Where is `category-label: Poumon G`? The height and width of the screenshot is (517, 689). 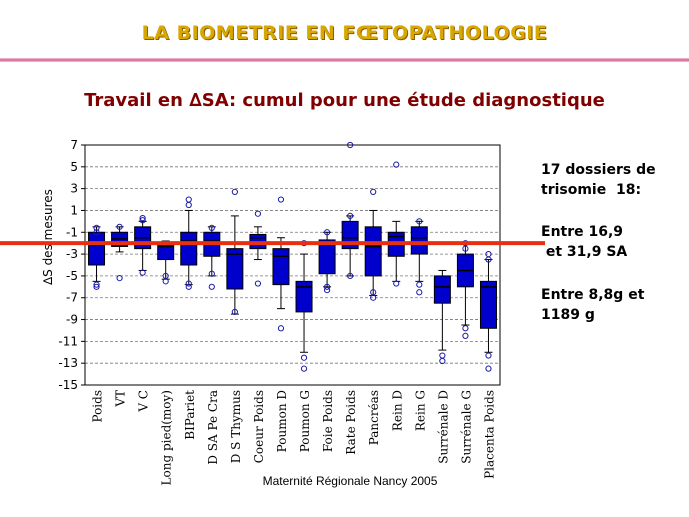
category-label: Poumon G is located at coordinates (305, 421).